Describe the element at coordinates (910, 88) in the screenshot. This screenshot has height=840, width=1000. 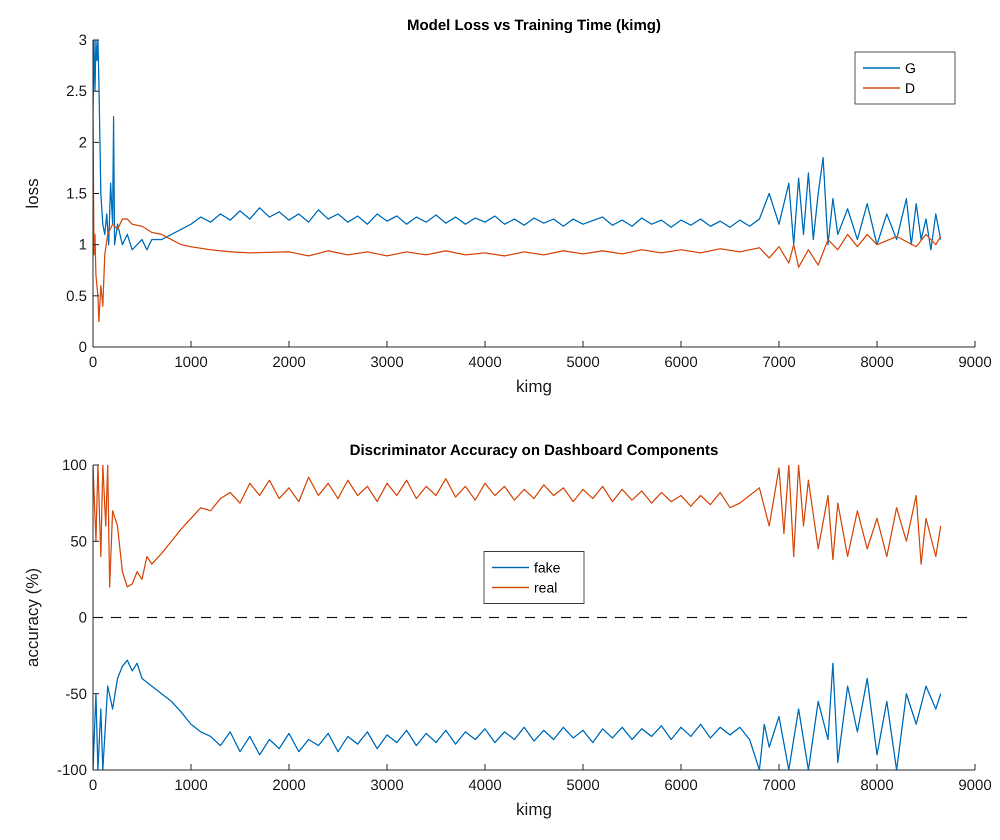
I see `legend-label: D` at that location.